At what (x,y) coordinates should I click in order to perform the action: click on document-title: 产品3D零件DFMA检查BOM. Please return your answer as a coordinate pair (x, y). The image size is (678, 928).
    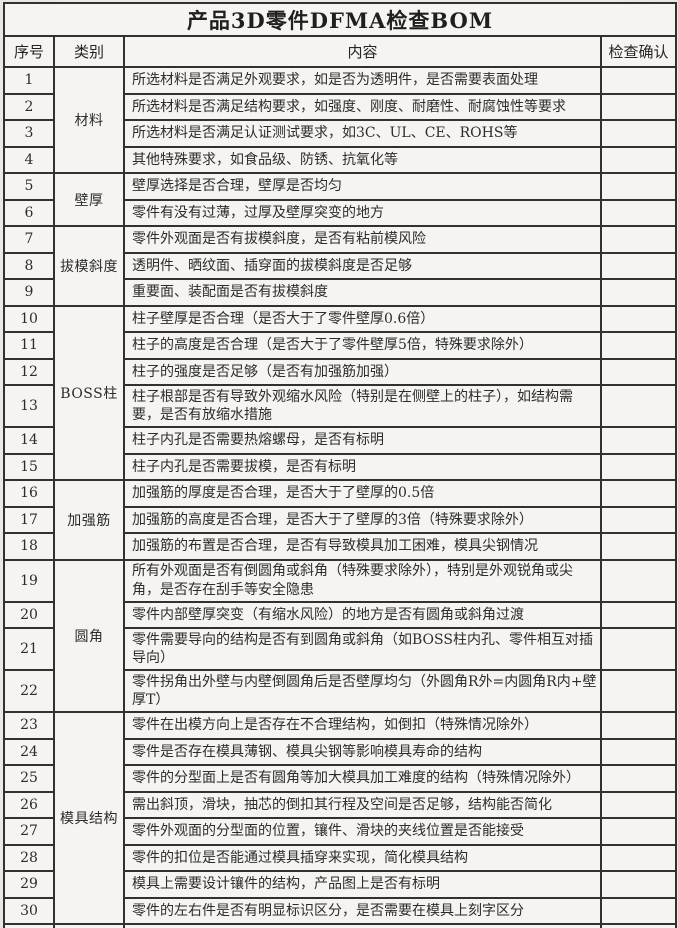
    Looking at the image, I should click on (340, 19).